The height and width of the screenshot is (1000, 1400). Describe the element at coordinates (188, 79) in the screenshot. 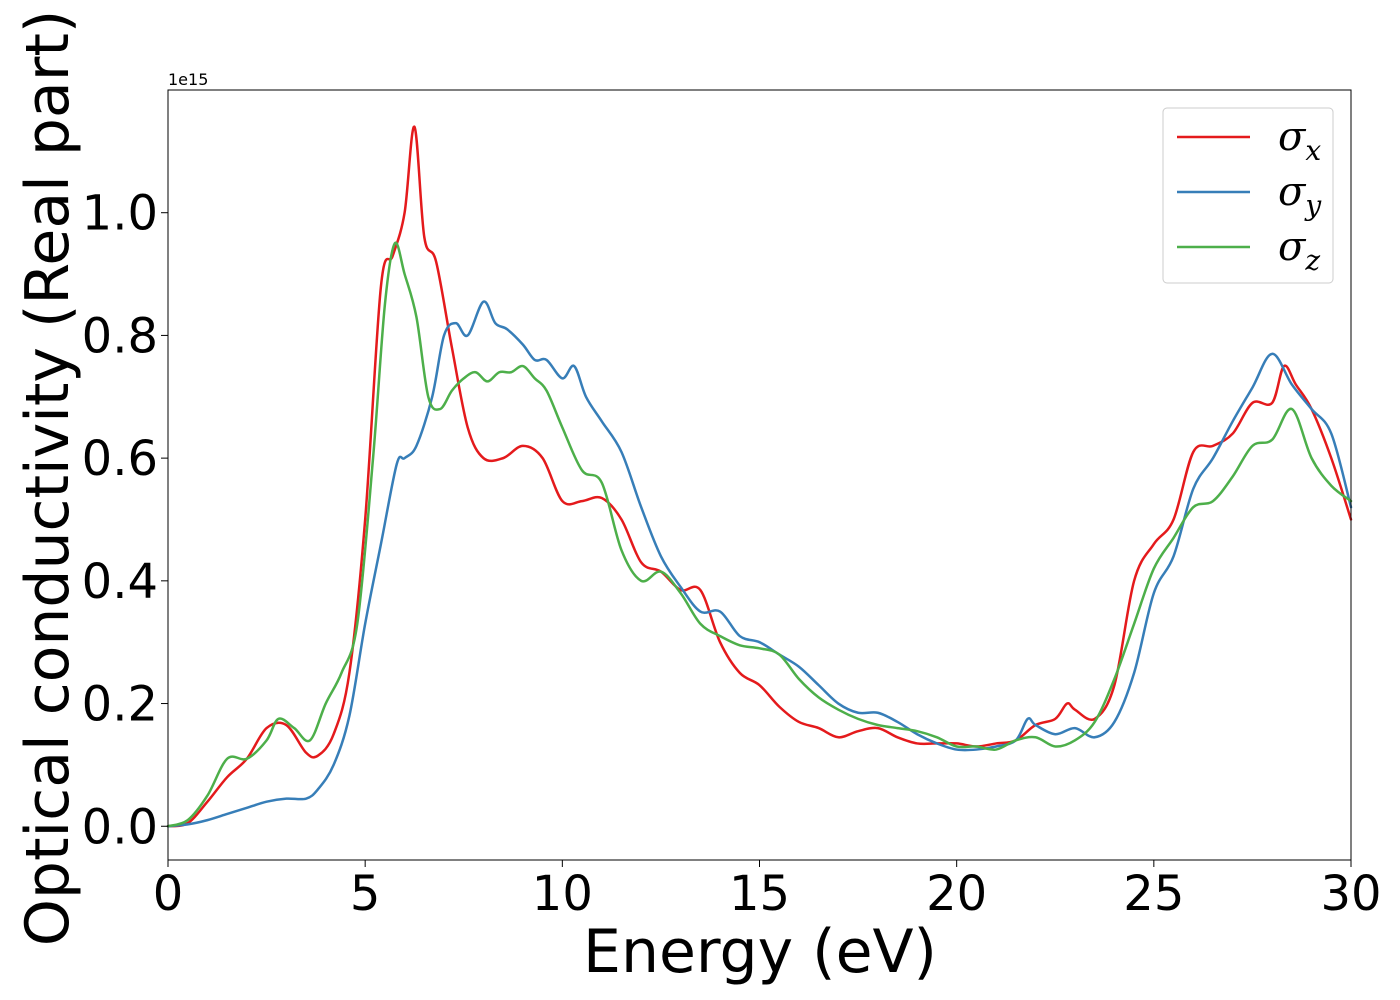

I see `y-offset-text: 1e15` at that location.